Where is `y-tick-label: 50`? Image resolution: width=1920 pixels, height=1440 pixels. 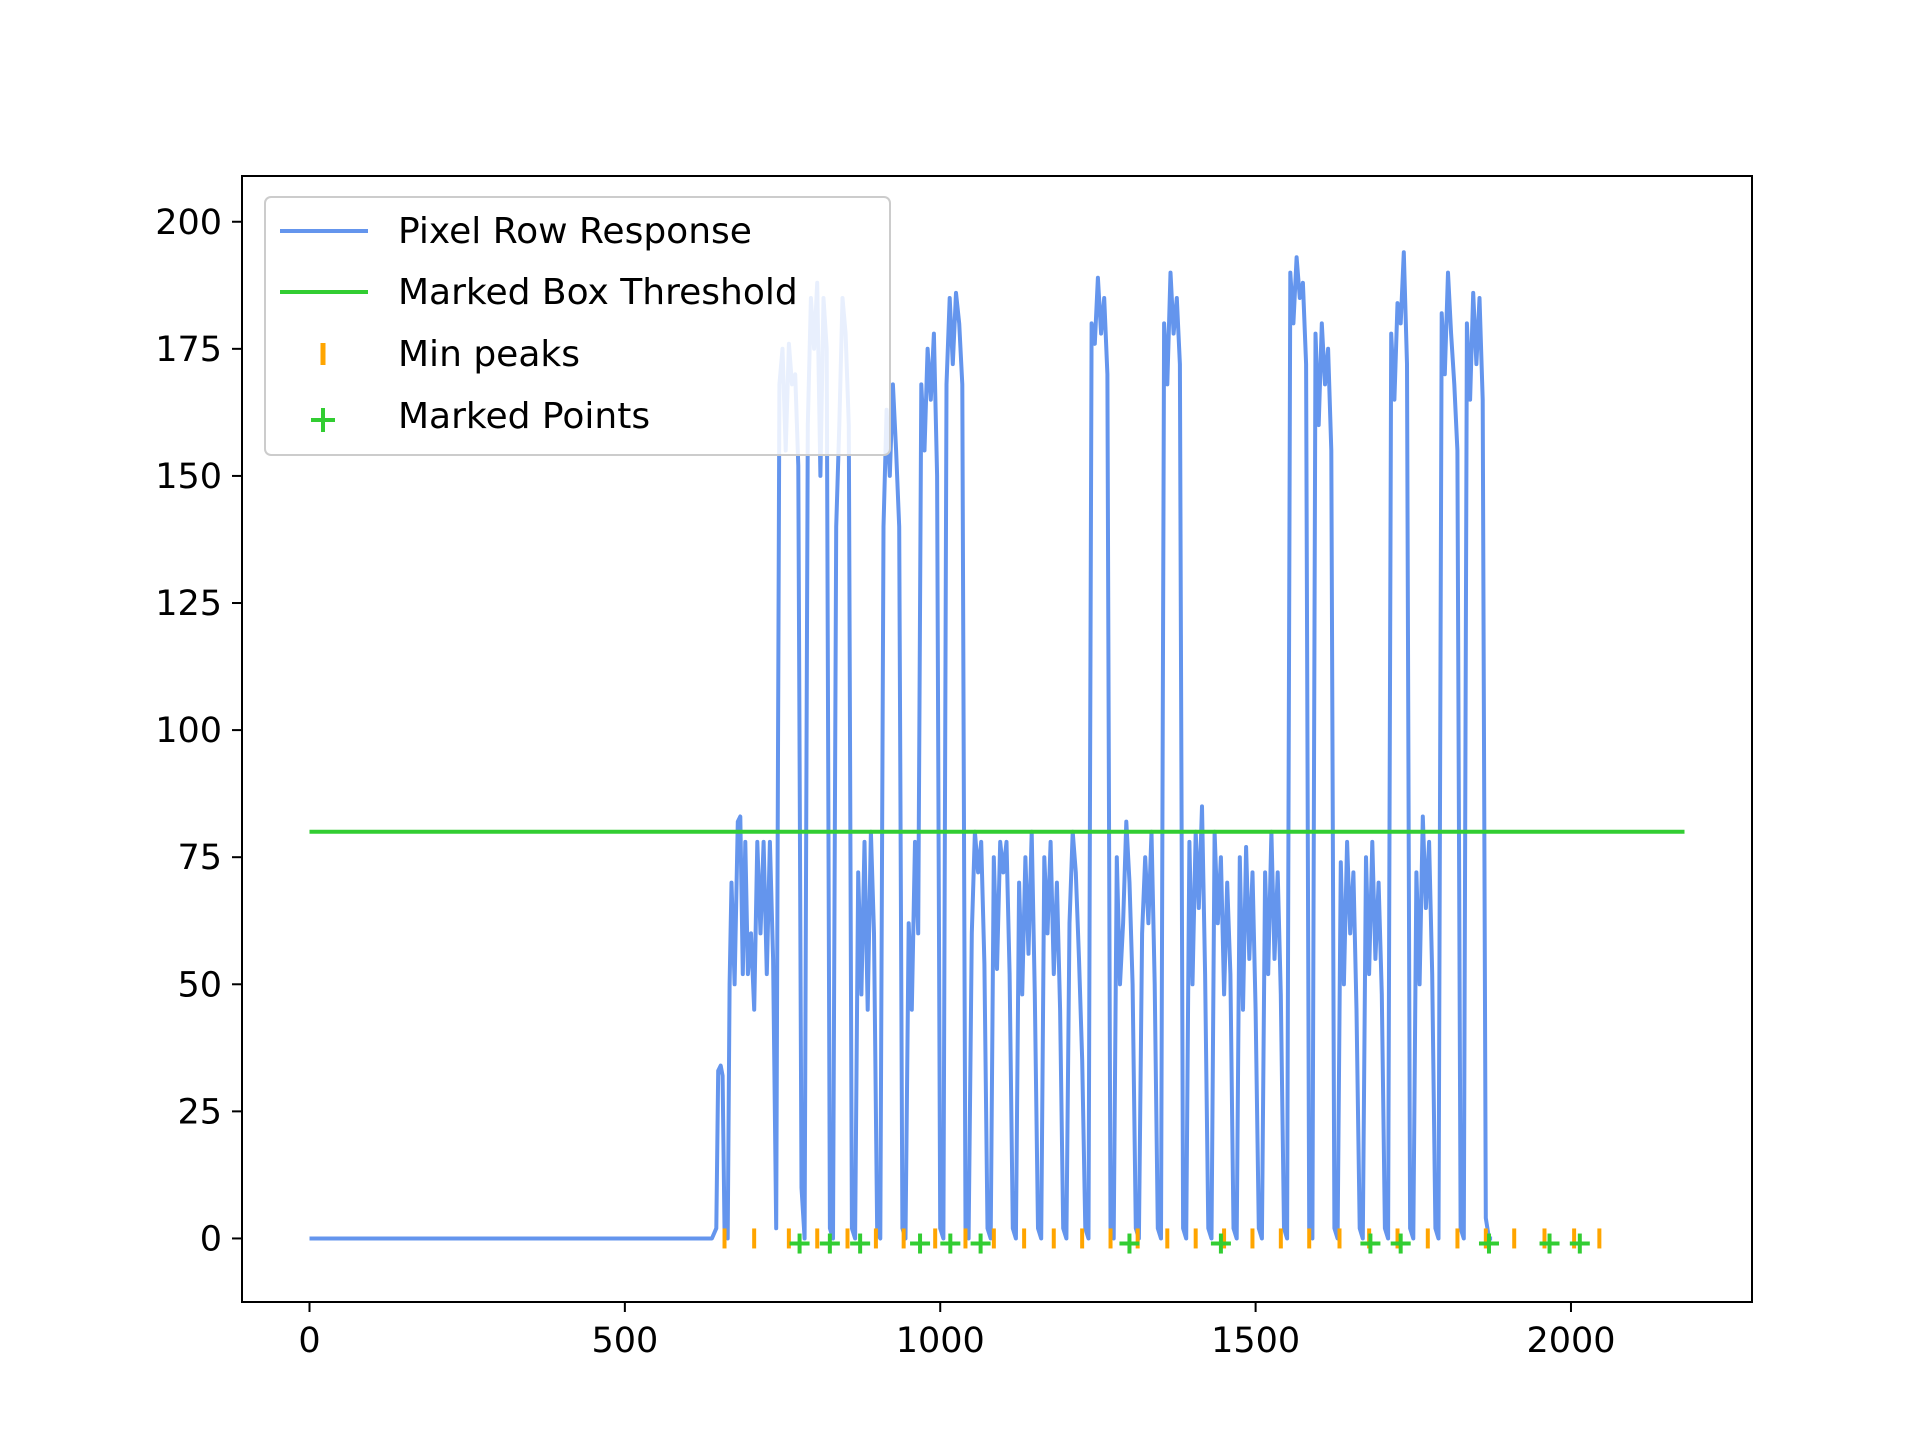
y-tick-label: 50 is located at coordinates (199, 985).